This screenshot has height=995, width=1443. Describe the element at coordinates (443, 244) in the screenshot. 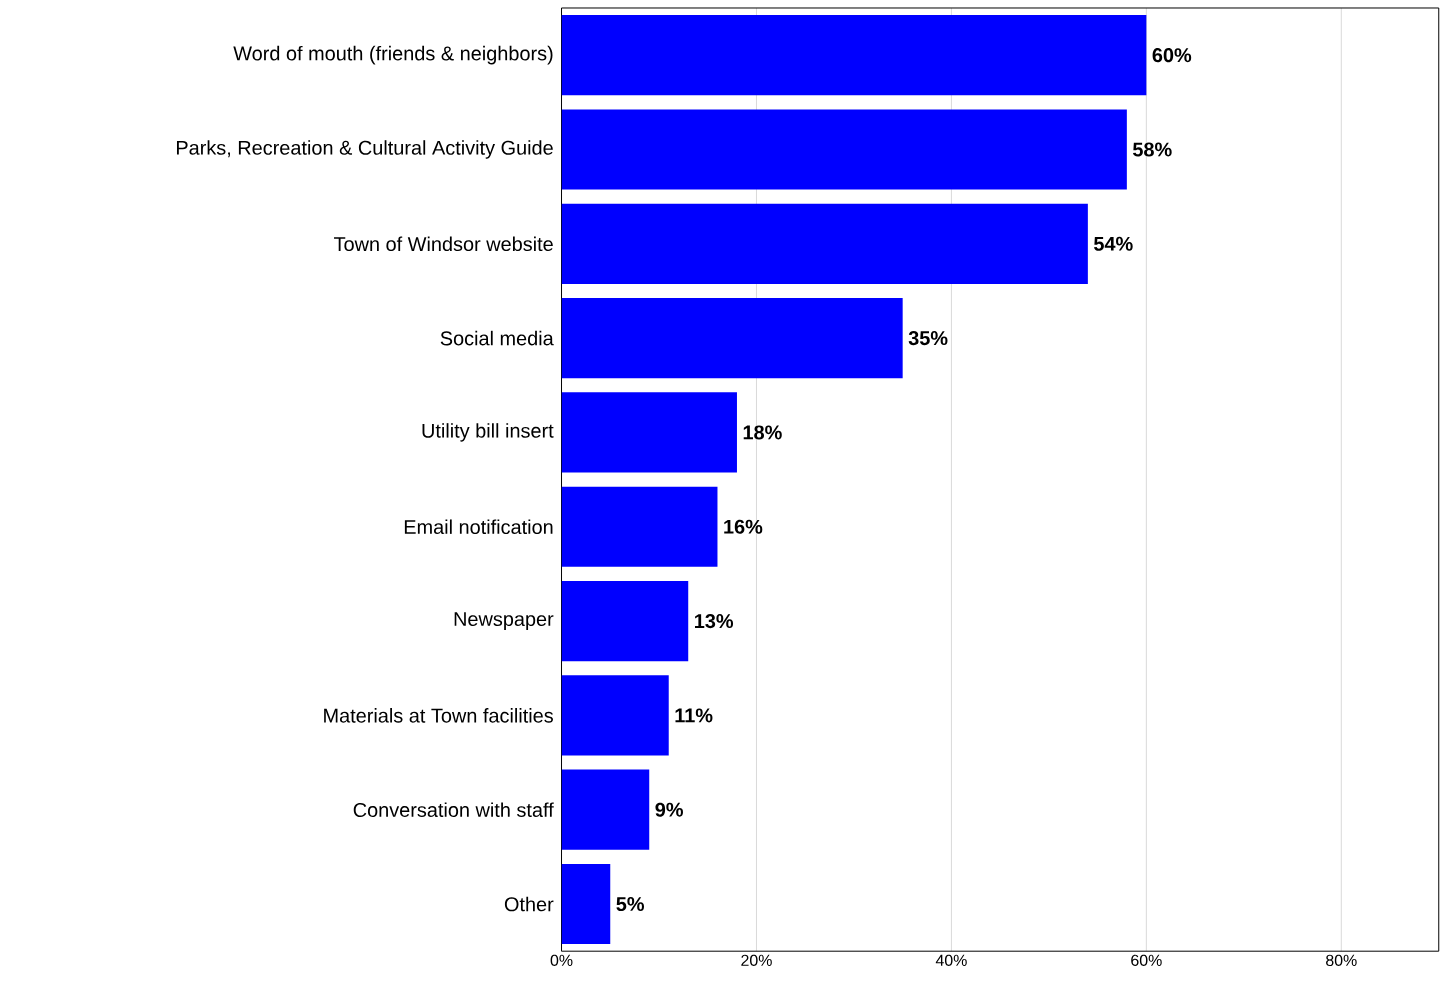

I see `y-tick-label: Town of Windsor website` at that location.